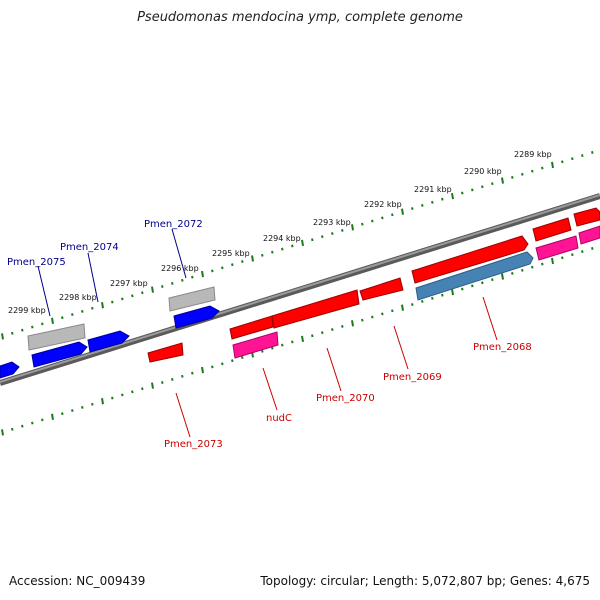 This screenshot has height=600, width=600. Describe the element at coordinates (231, 253) in the screenshot. I see `scale-label: 2295 kbp` at that location.